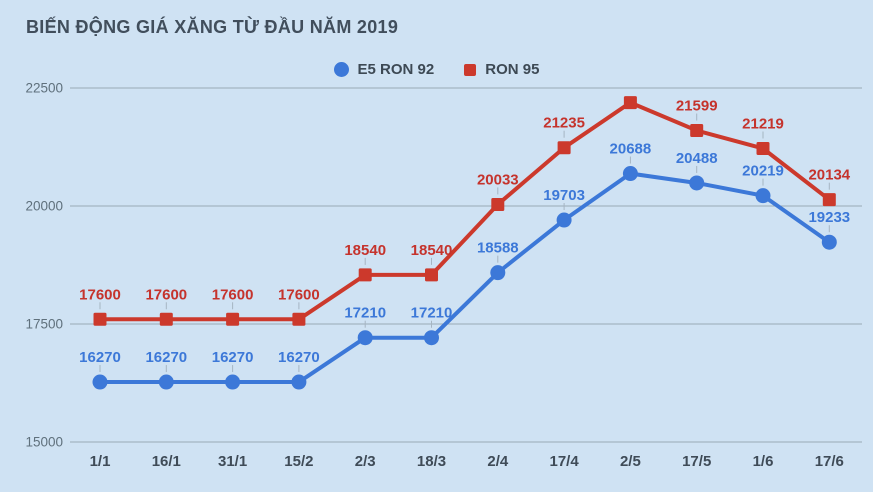  What do you see at coordinates (44, 88) in the screenshot?
I see `y-axis-tick-label: 22500` at bounding box center [44, 88].